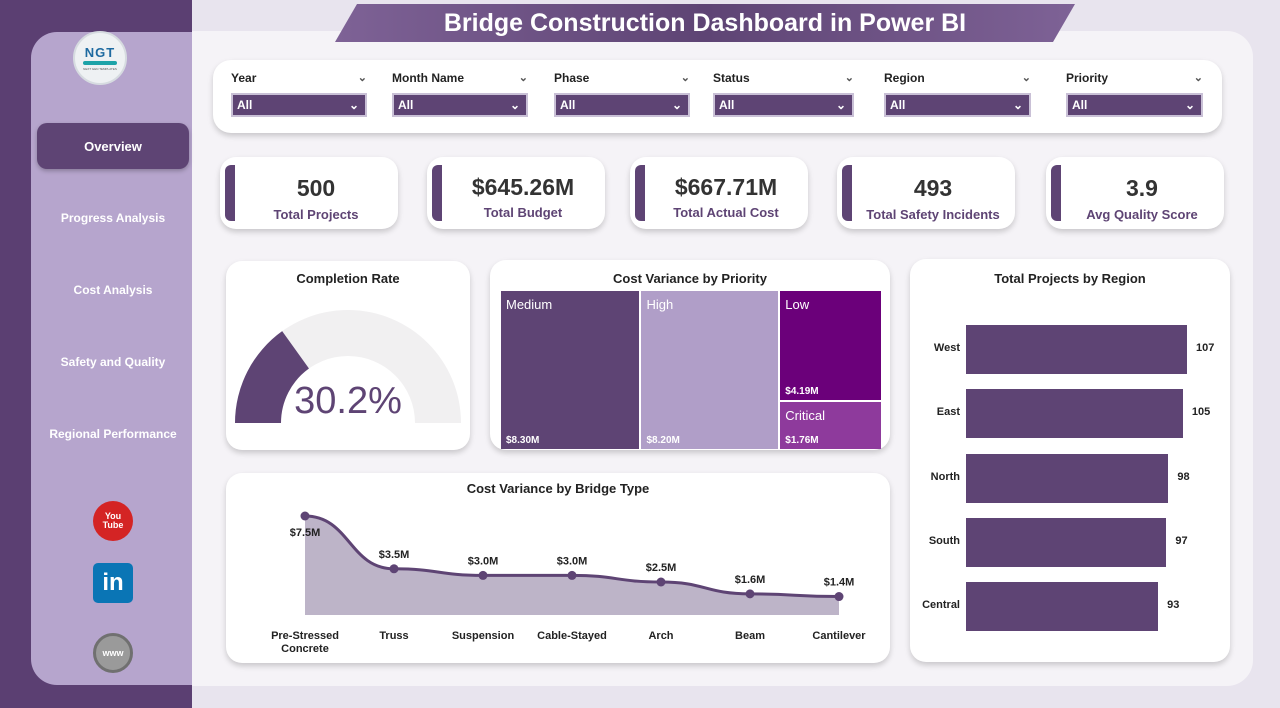  What do you see at coordinates (348, 355) in the screenshot?
I see `completion-rate-card: Completion Rate 30.2%` at bounding box center [348, 355].